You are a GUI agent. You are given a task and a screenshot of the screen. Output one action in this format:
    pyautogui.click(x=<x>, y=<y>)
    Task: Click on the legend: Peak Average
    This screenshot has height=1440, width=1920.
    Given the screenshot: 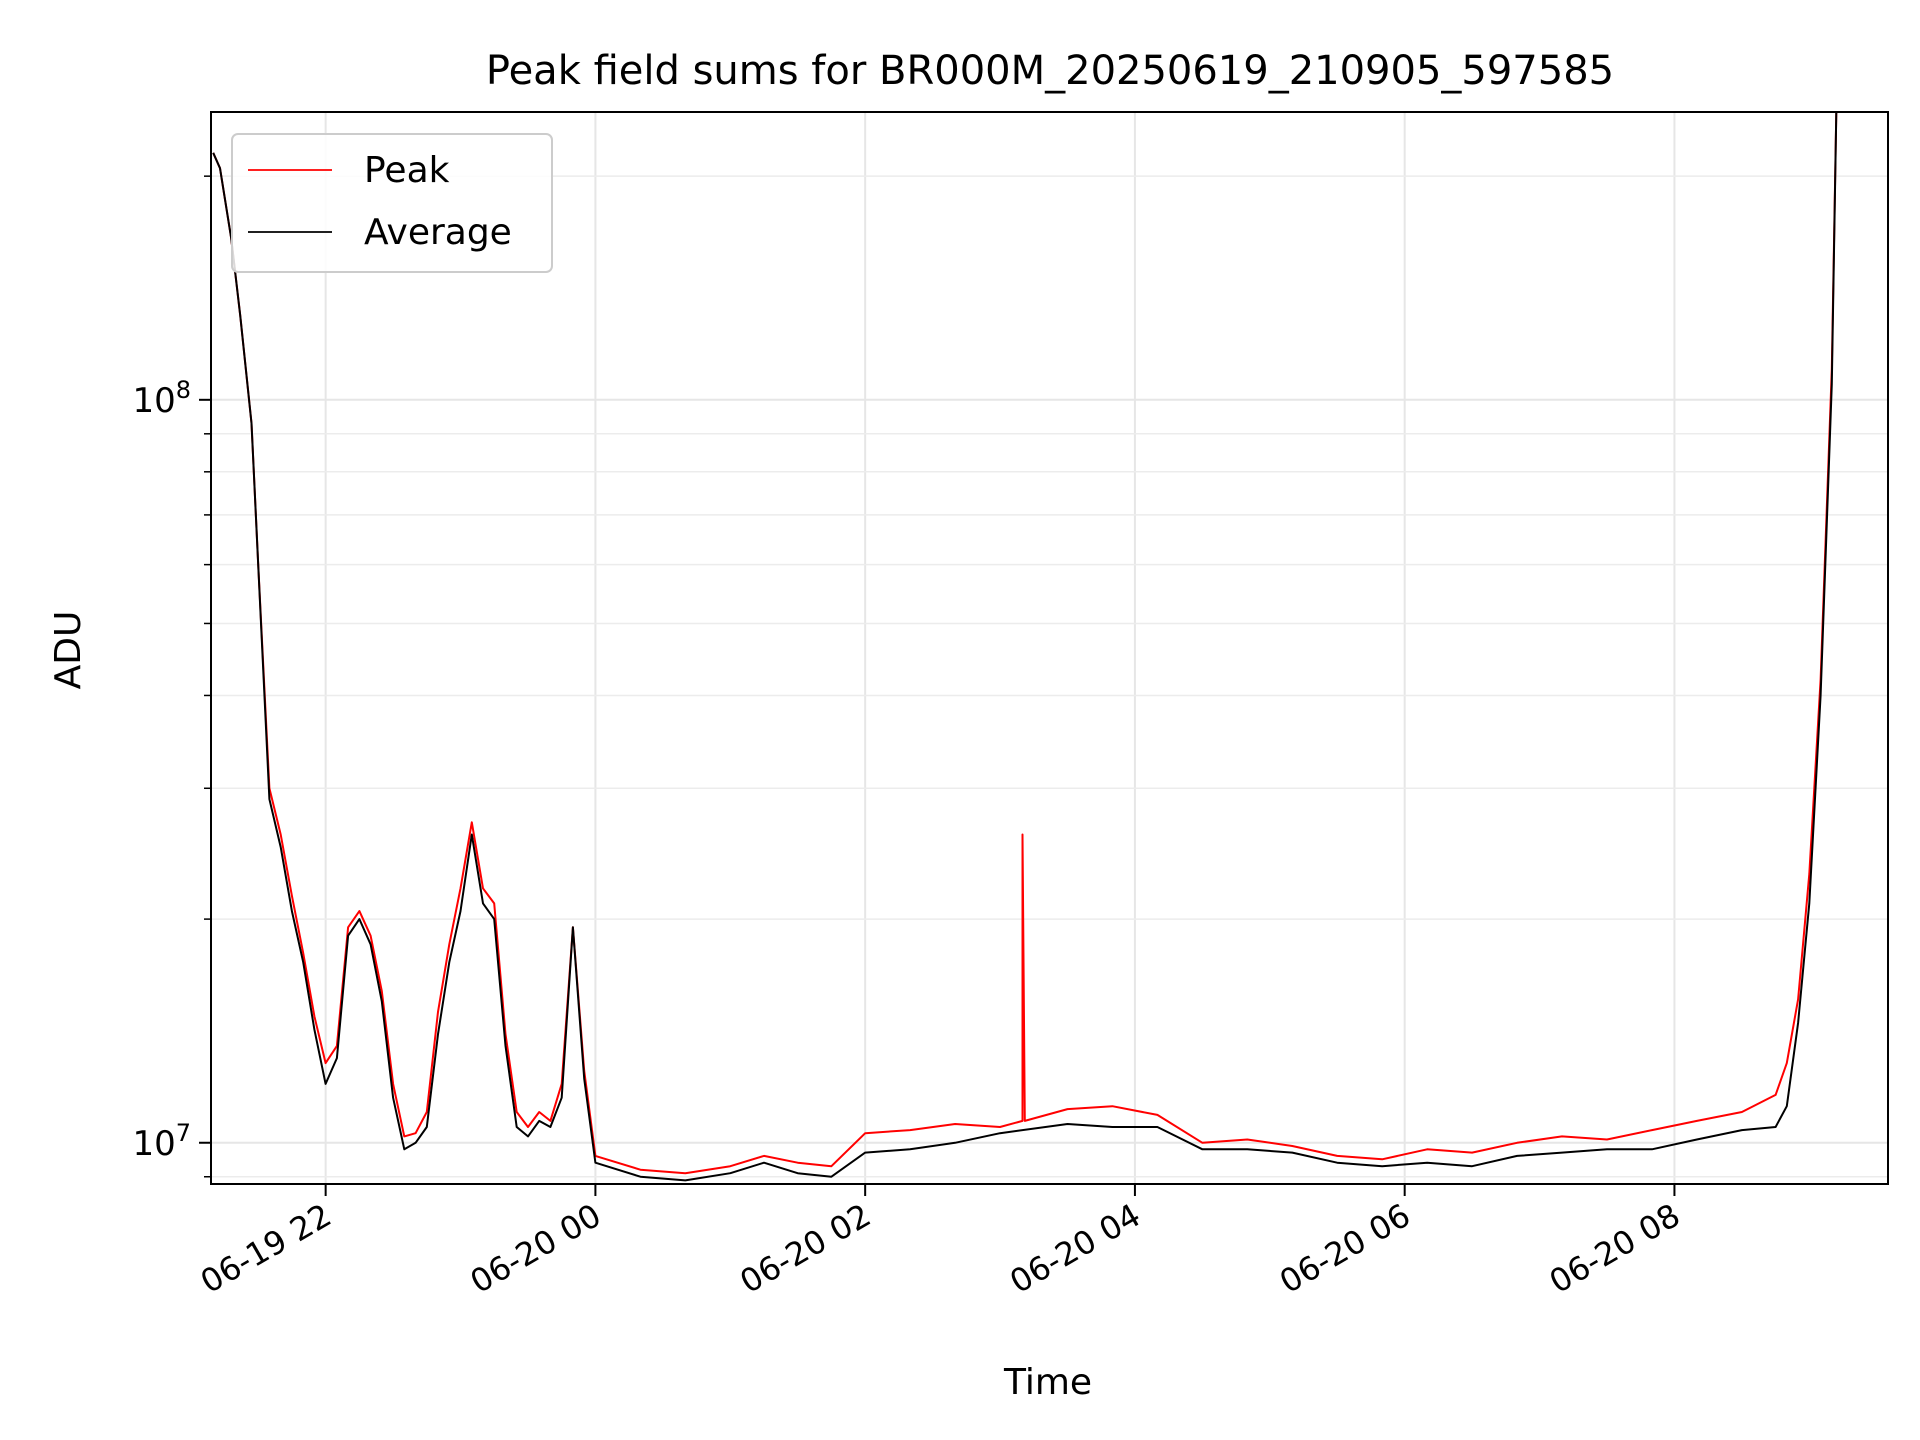 What is the action you would take?
    pyautogui.click(x=392, y=203)
    